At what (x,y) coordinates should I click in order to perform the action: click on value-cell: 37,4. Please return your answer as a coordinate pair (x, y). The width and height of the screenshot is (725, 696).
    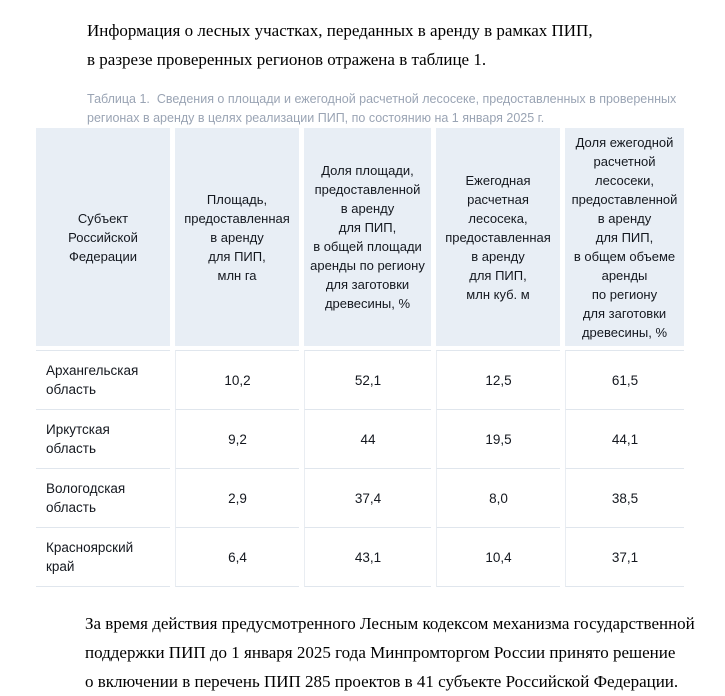
    Looking at the image, I should click on (367, 497).